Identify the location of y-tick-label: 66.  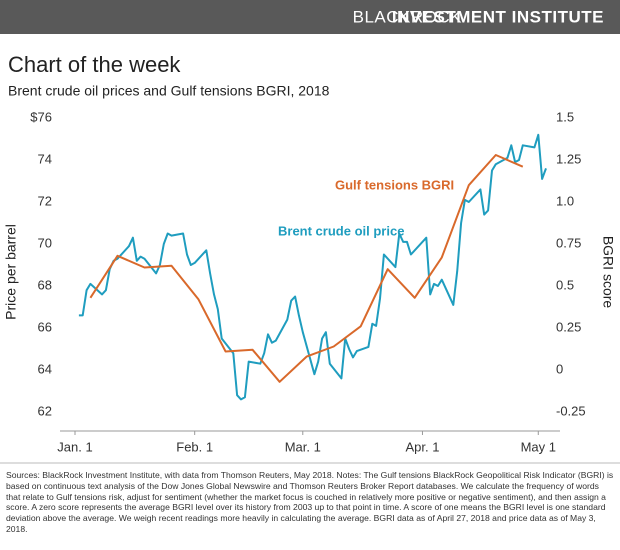
(45, 326).